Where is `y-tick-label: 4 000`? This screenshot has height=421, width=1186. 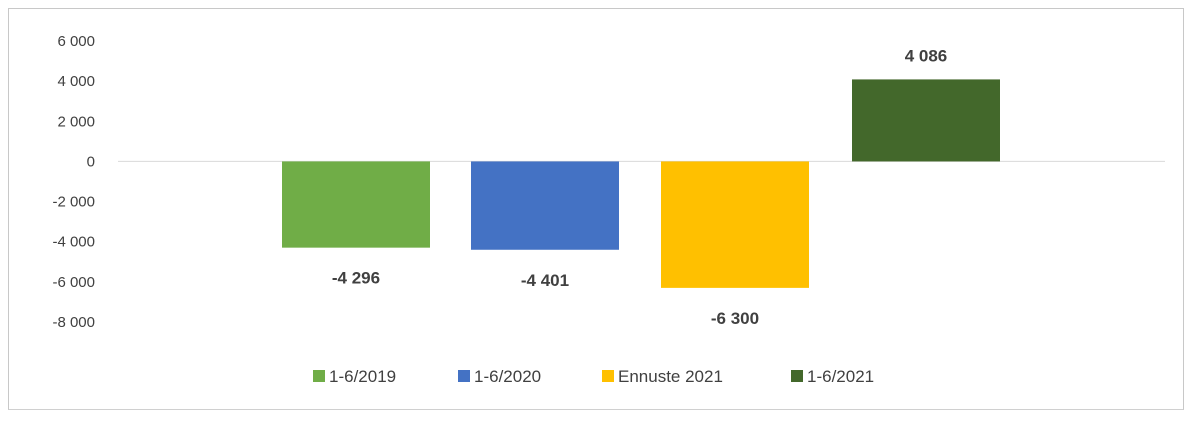
y-tick-label: 4 000 is located at coordinates (76, 81).